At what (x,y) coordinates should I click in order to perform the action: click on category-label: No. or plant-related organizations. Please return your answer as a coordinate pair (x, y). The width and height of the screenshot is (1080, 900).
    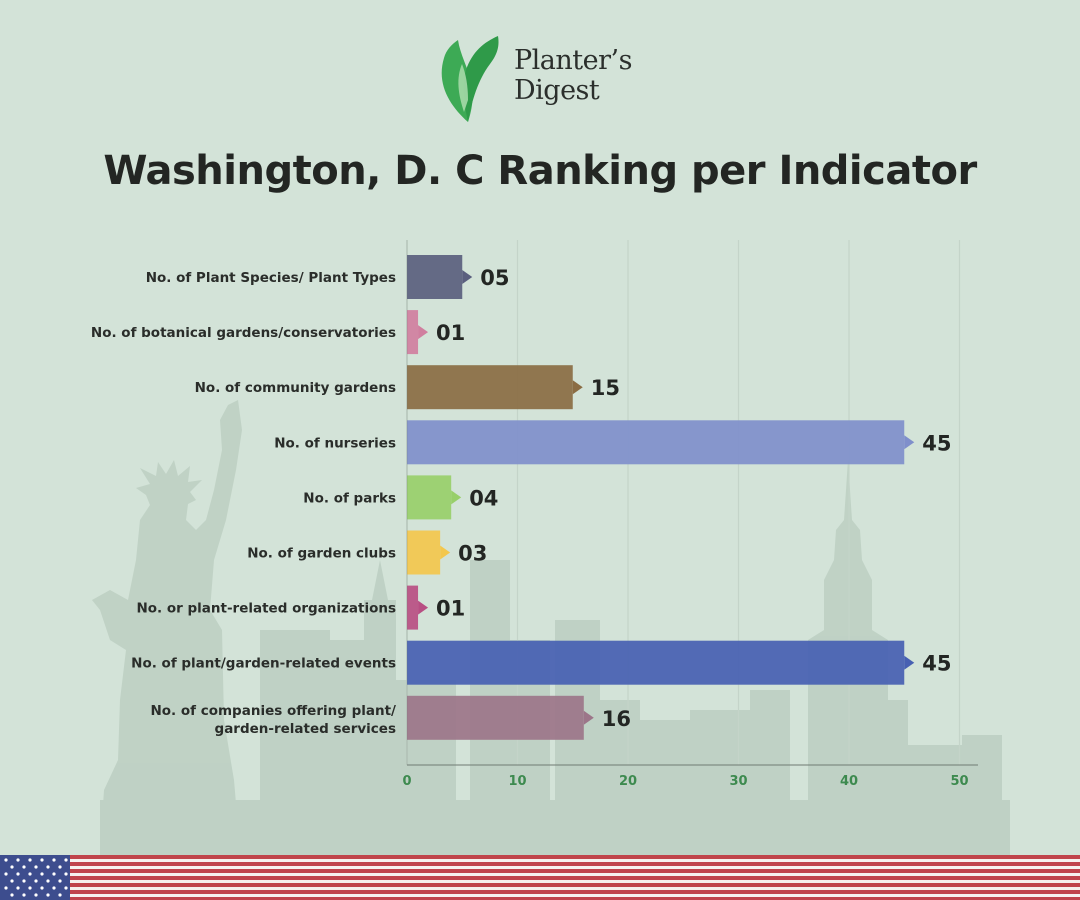
    Looking at the image, I should click on (266, 609).